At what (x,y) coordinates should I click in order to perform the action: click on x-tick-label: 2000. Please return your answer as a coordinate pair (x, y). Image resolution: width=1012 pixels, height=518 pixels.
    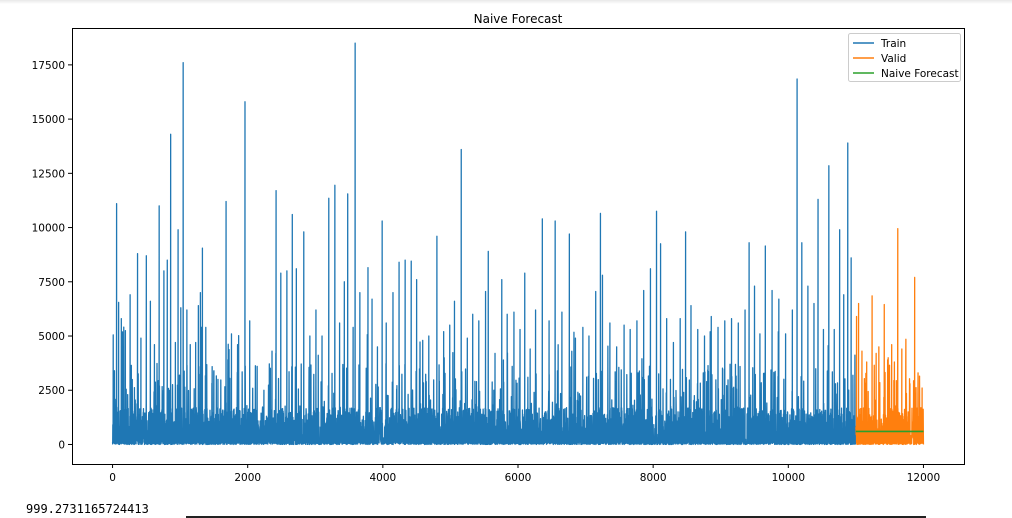
    Looking at the image, I should click on (247, 478).